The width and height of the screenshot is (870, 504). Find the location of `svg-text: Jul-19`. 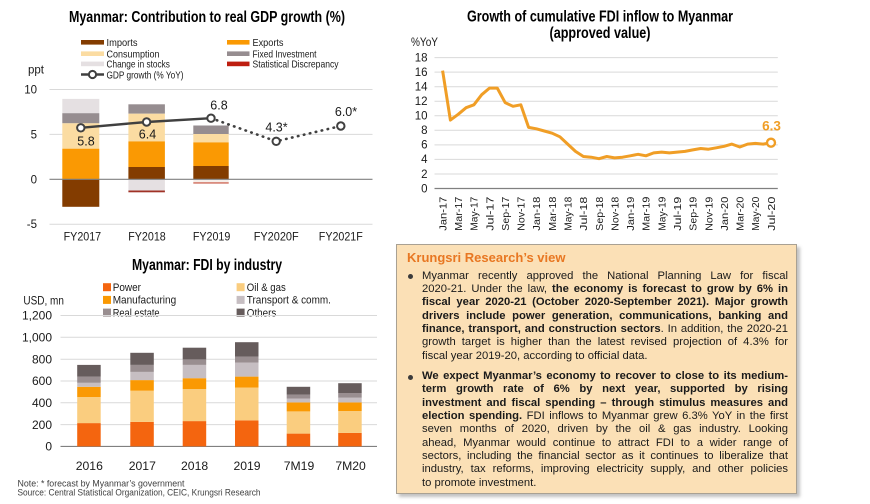

svg-text: Jul-19 is located at coordinates (678, 214).